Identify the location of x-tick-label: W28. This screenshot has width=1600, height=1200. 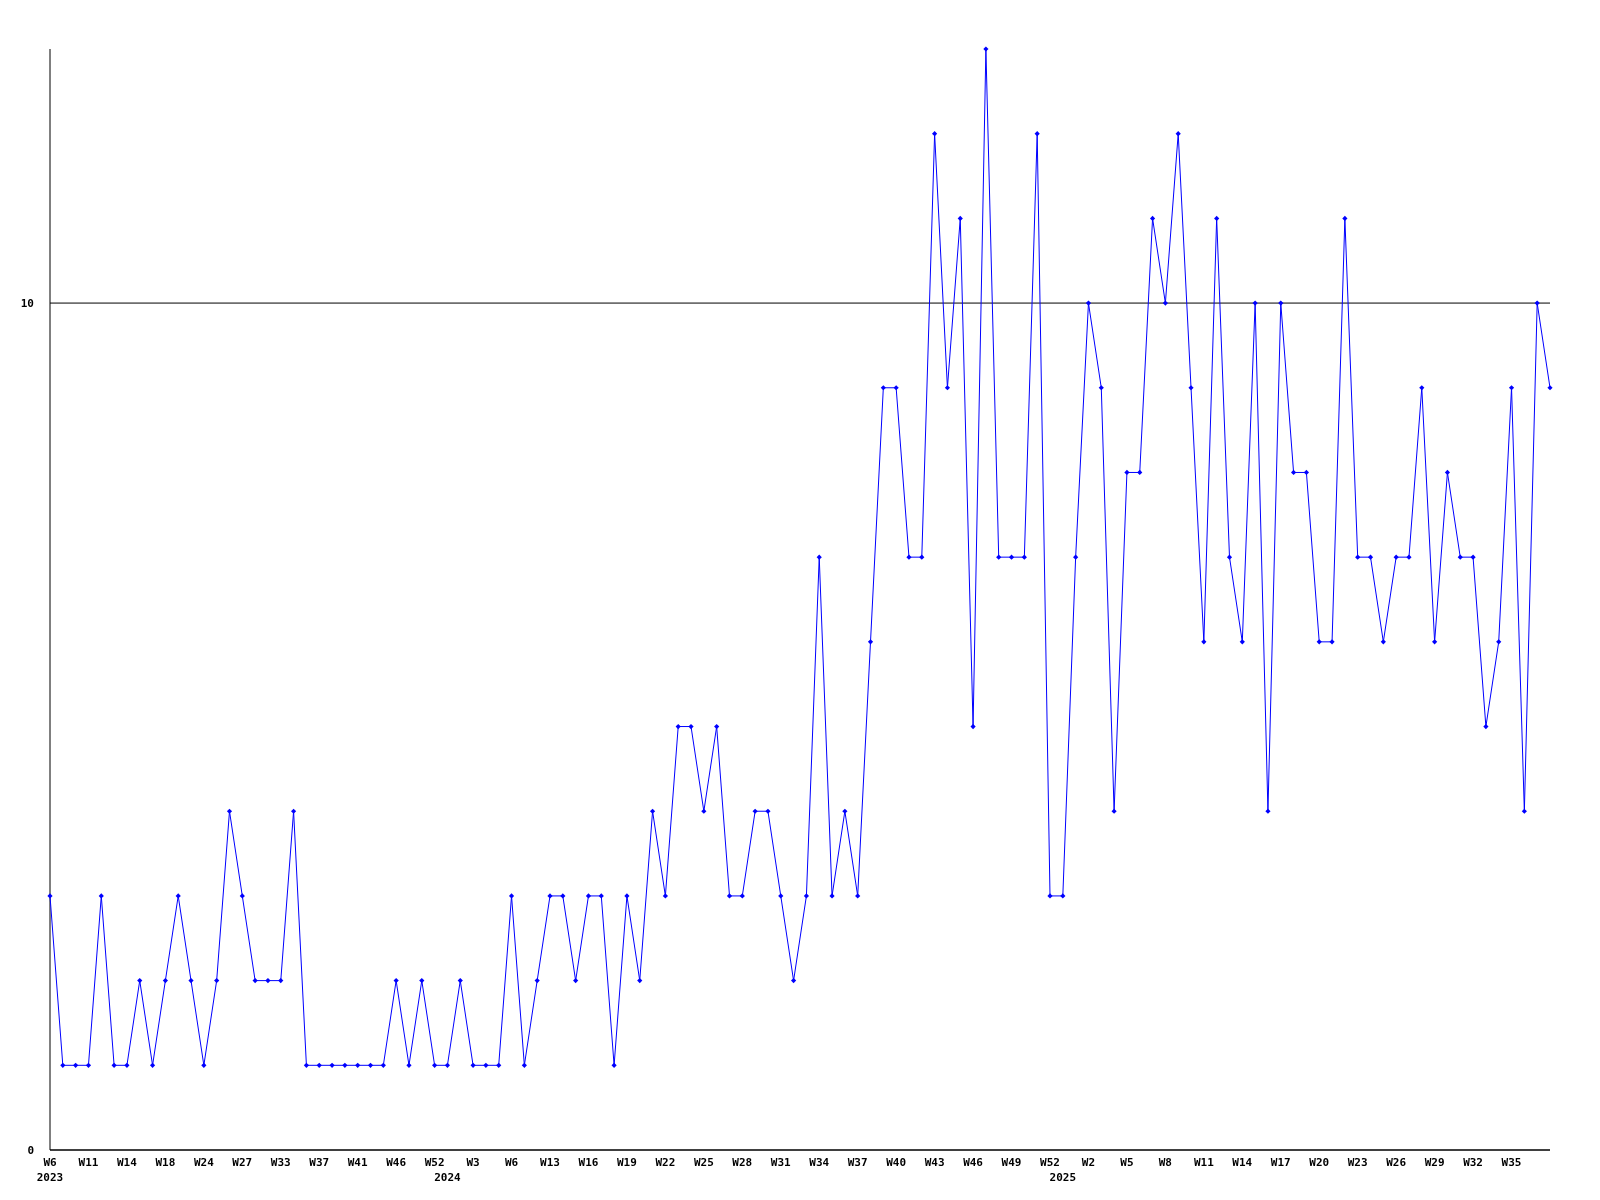
(742, 1162).